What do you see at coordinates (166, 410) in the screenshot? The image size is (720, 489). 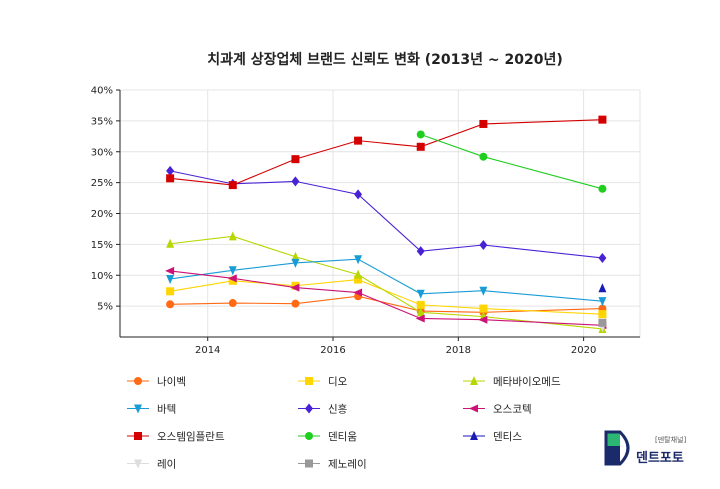 I see `legend-label: 바텍` at bounding box center [166, 410].